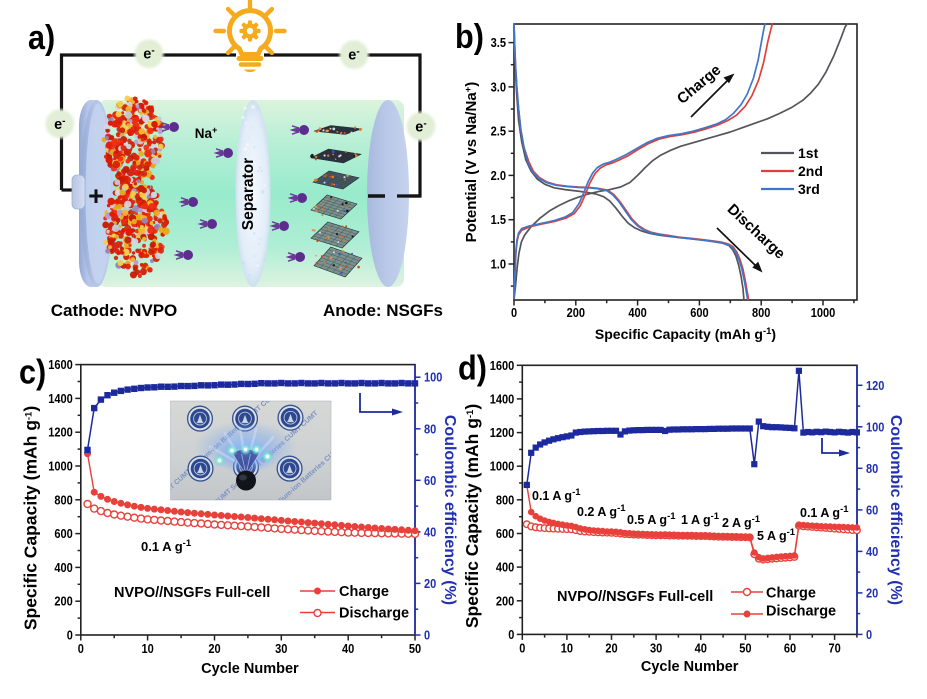 The height and width of the screenshot is (699, 927). Describe the element at coordinates (41, 38) in the screenshot. I see `svg-text: a)` at that location.